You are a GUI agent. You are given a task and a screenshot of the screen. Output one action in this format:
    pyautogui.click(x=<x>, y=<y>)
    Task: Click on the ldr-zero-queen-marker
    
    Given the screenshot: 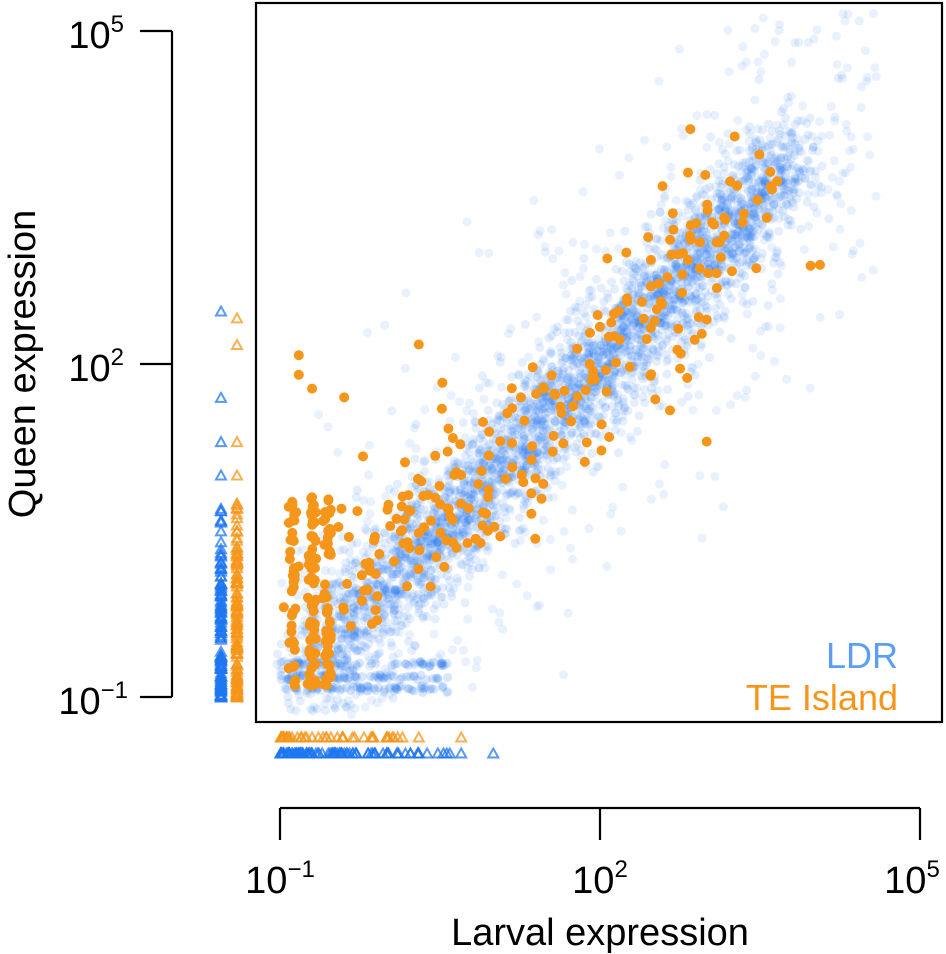 What is the action you would take?
    pyautogui.click(x=461, y=752)
    